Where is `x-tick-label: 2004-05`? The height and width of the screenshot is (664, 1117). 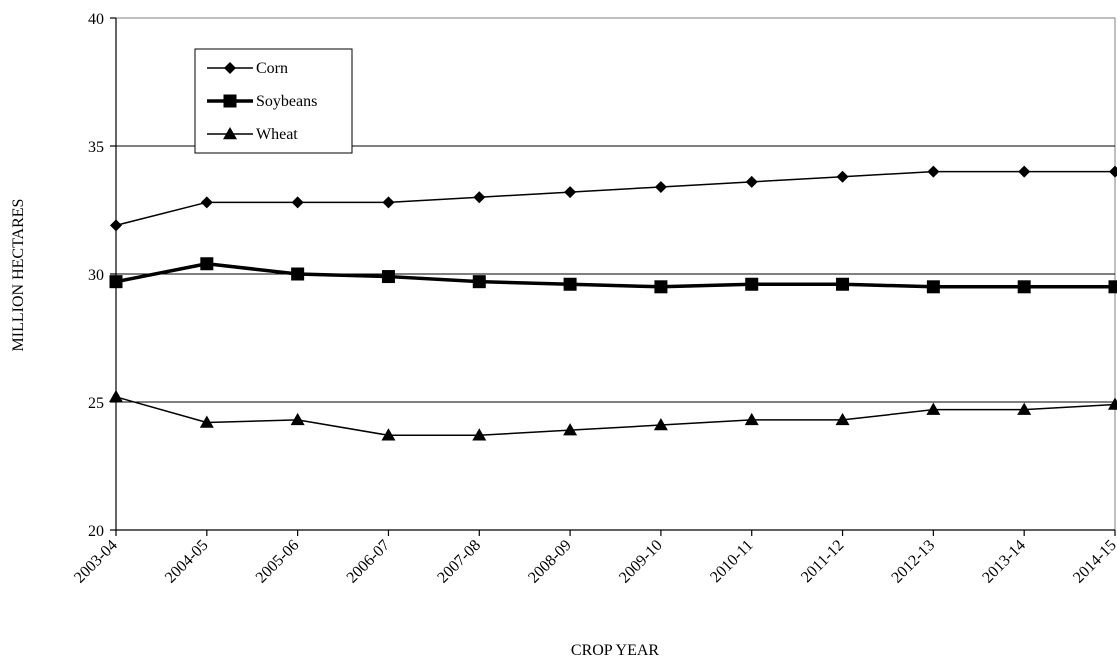 x-tick-label: 2004-05 is located at coordinates (187, 562).